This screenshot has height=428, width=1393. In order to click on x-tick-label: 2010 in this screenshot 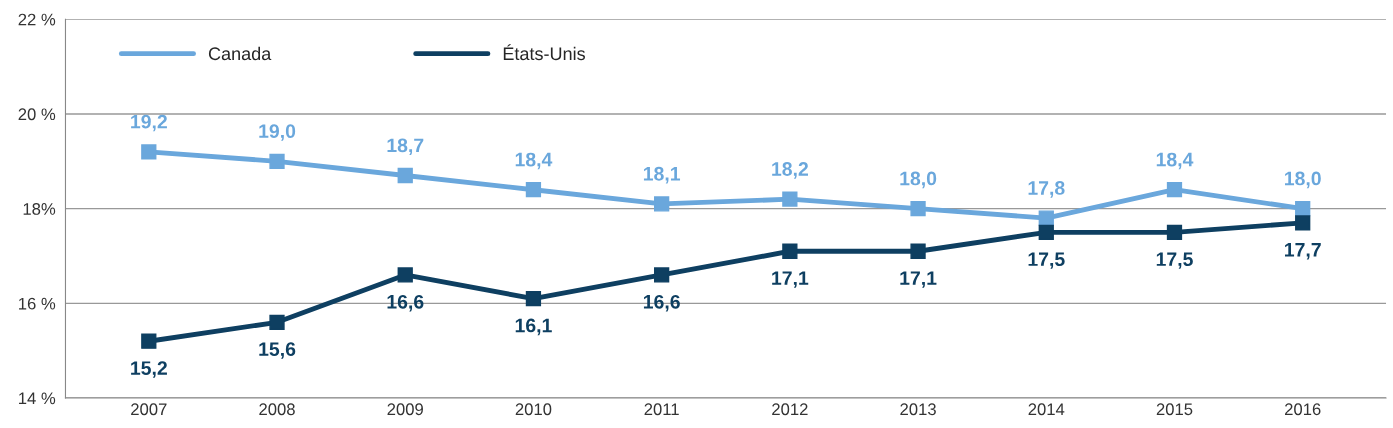, I will do `click(533, 409)`.